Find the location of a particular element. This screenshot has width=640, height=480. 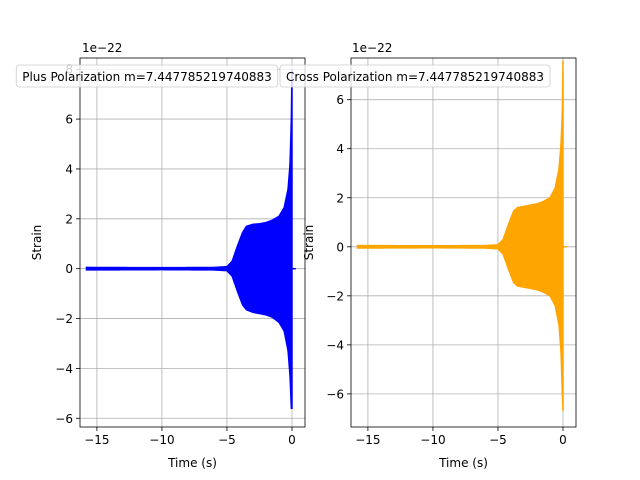

chart-title: Plus Polarization m=7.447785219740883 is located at coordinates (147, 77).